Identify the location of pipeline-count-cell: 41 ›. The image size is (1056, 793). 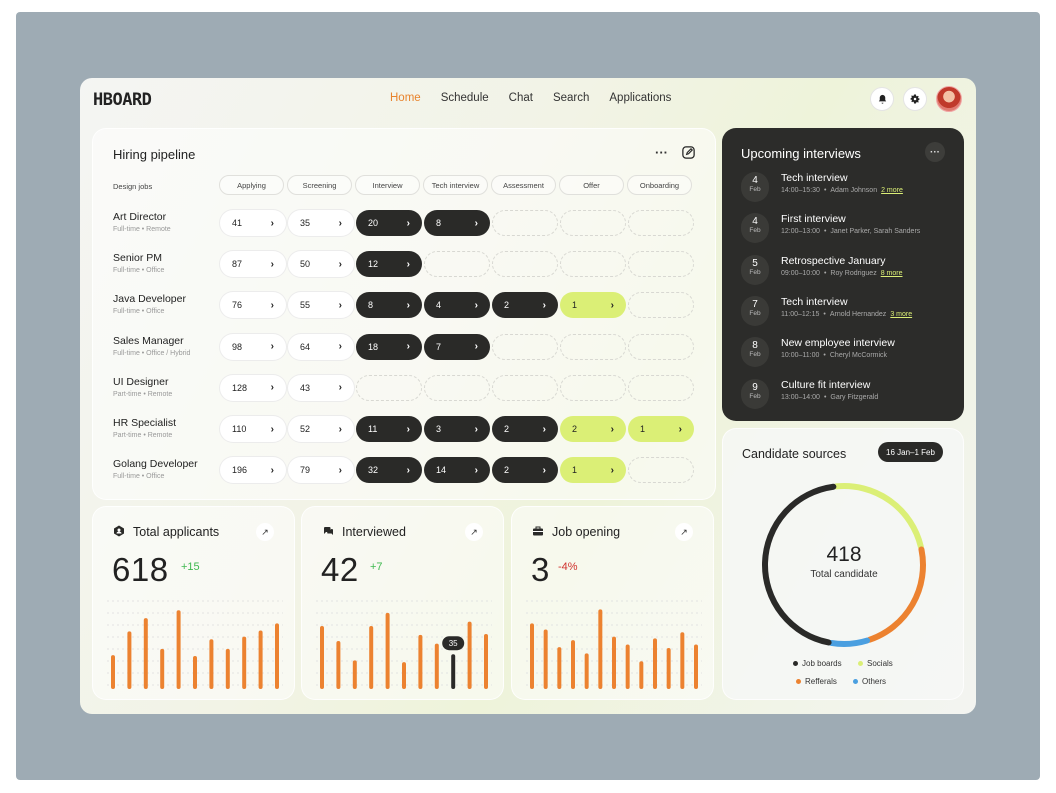
(253, 223).